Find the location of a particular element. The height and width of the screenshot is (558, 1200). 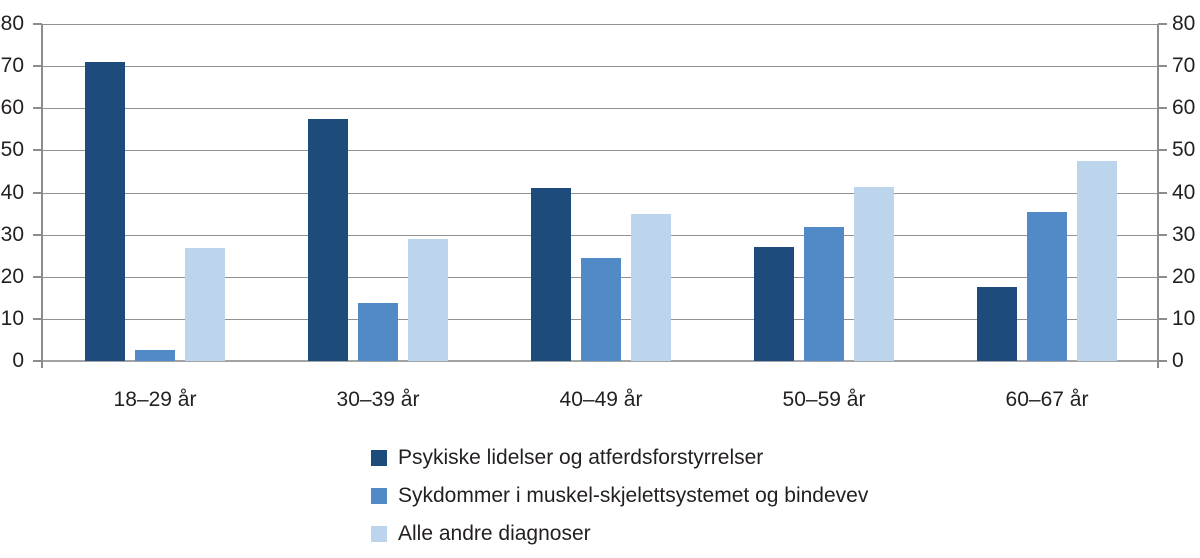

bar-series2-group3 is located at coordinates (601, 309).